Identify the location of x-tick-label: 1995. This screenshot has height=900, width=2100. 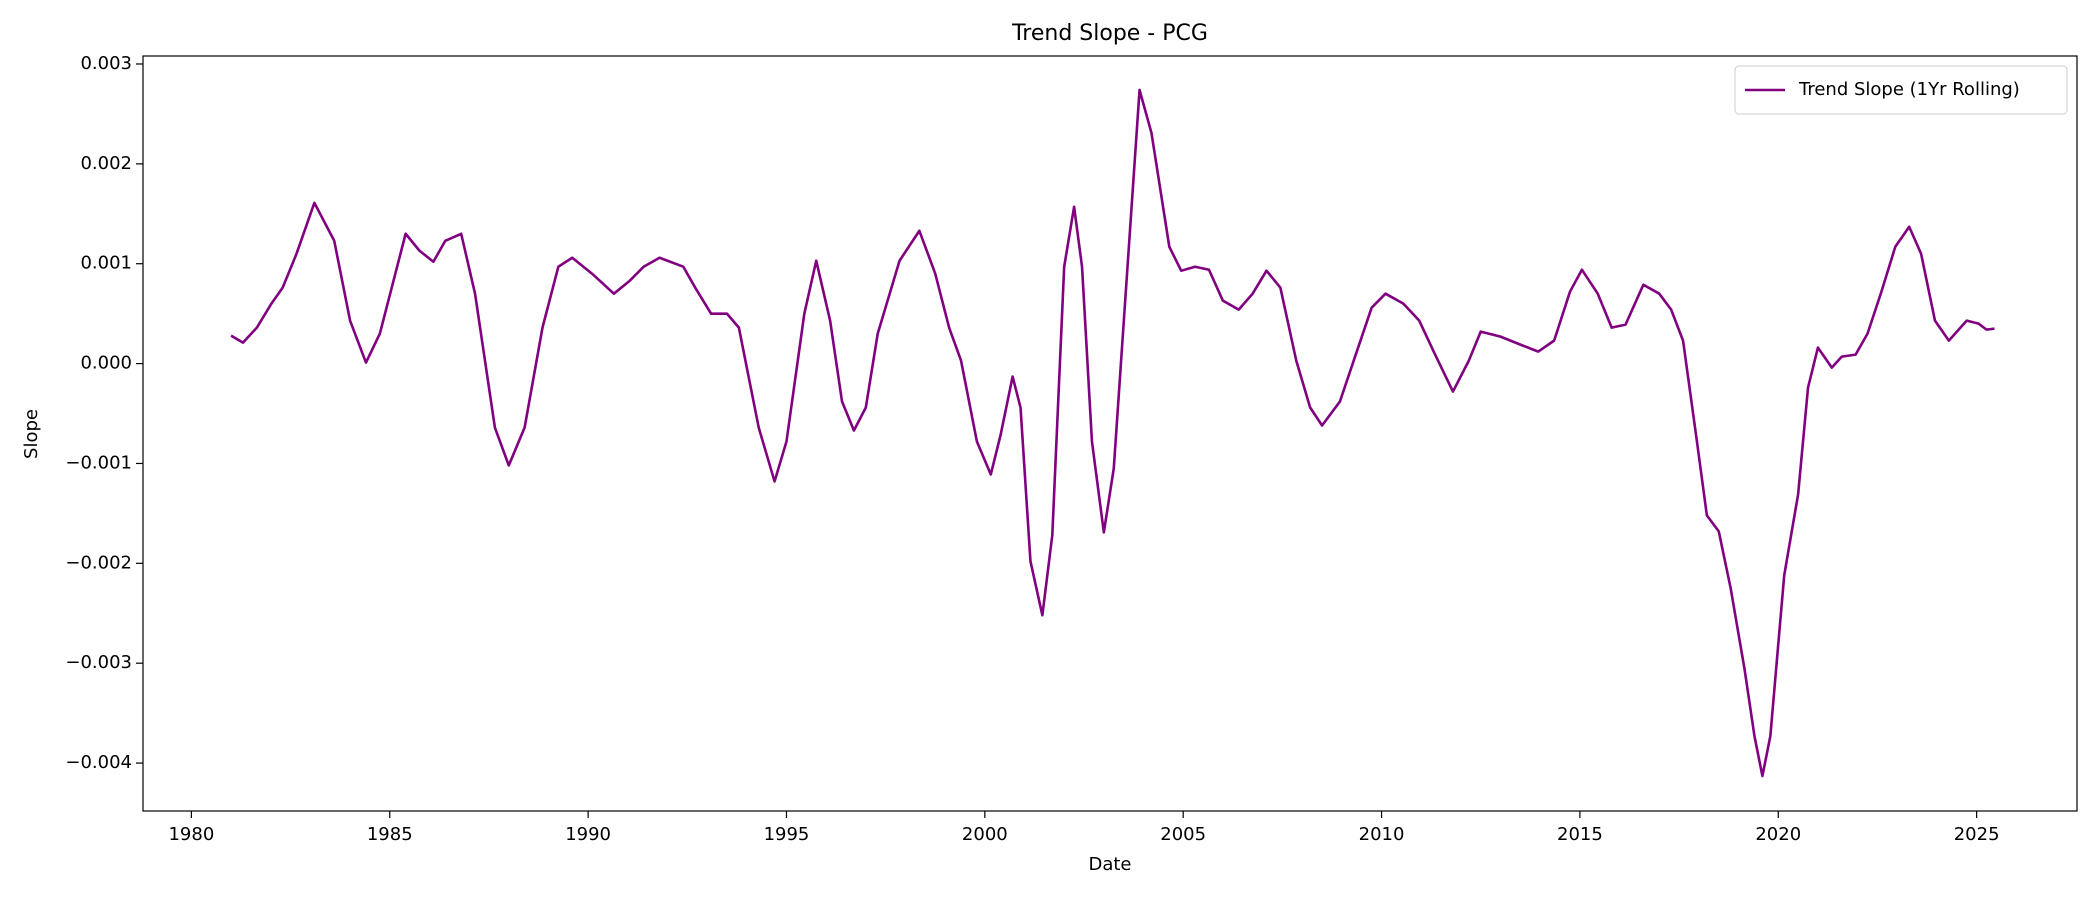
(787, 834).